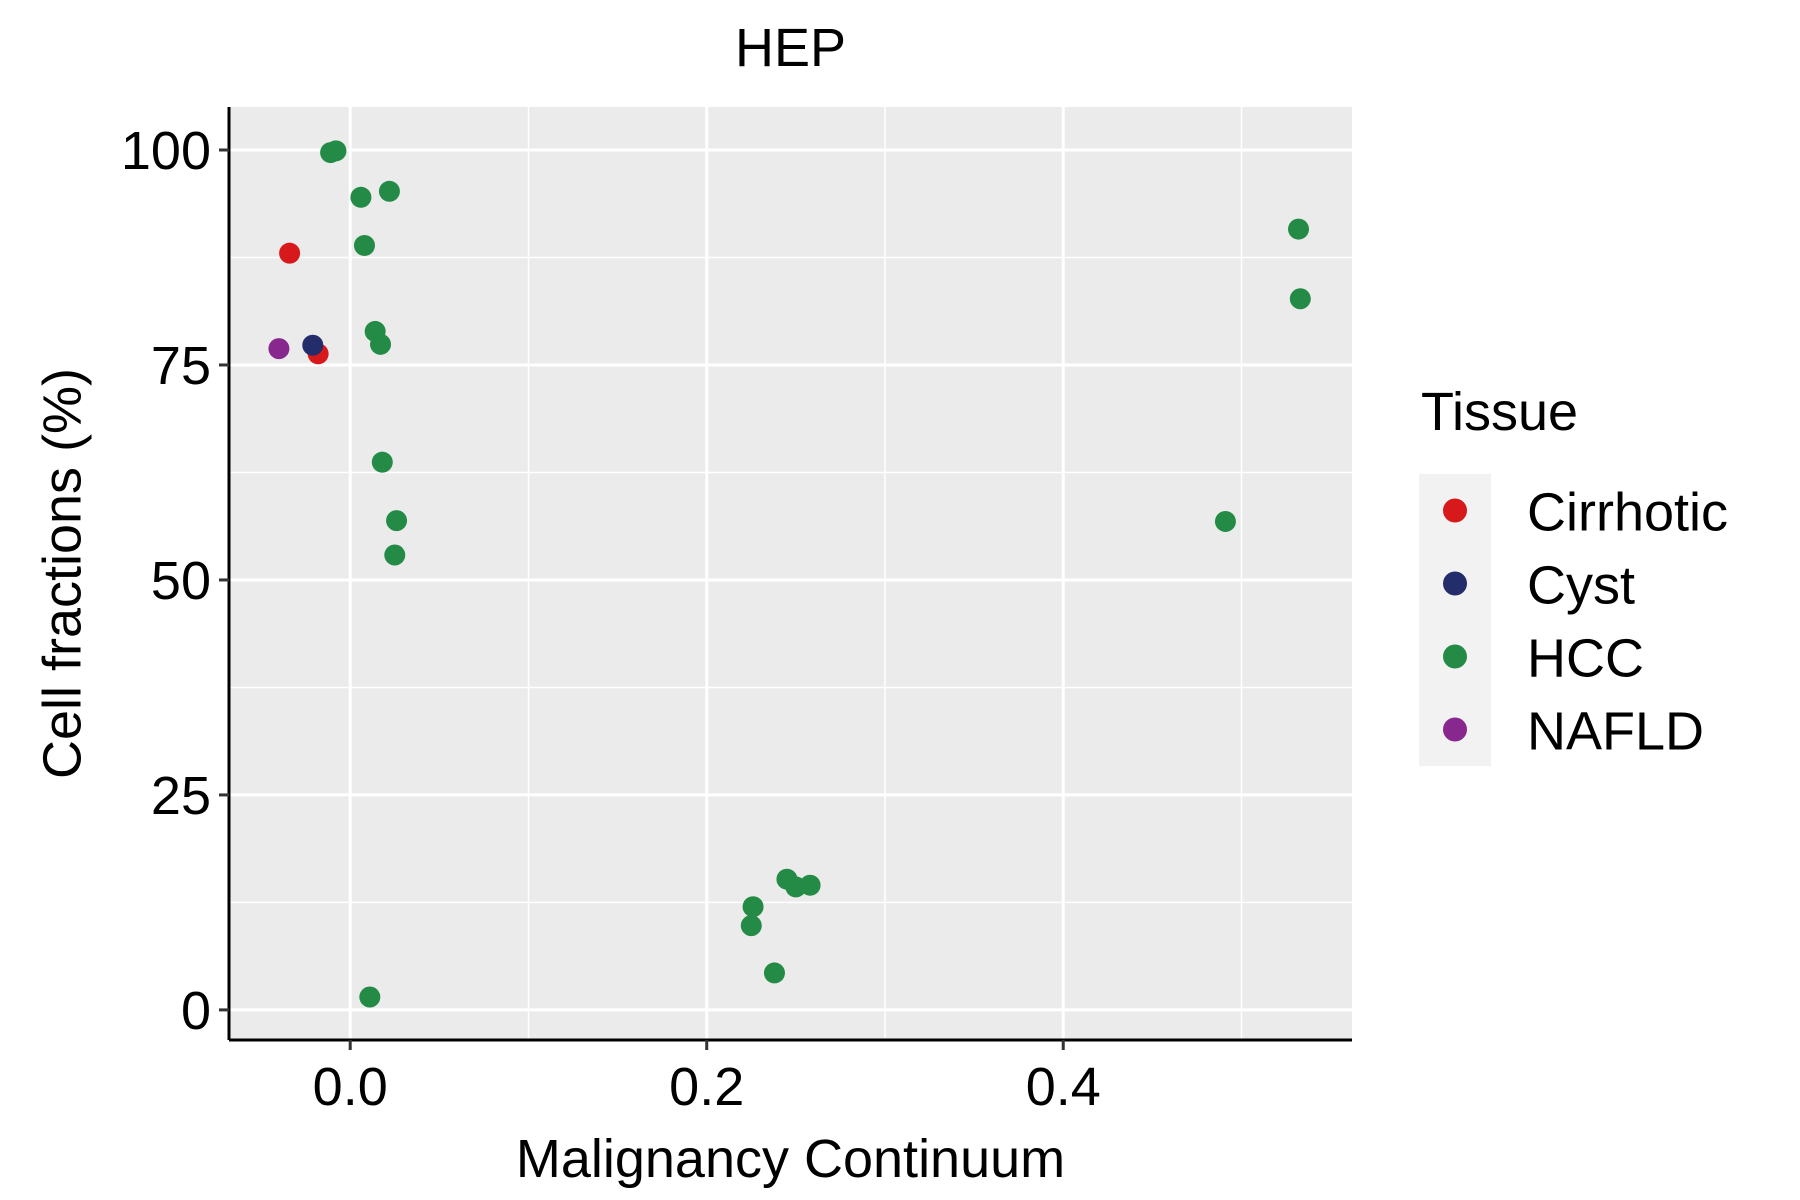 The image size is (1800, 1200). What do you see at coordinates (1455, 729) in the screenshot?
I see `legend-key-nafld` at bounding box center [1455, 729].